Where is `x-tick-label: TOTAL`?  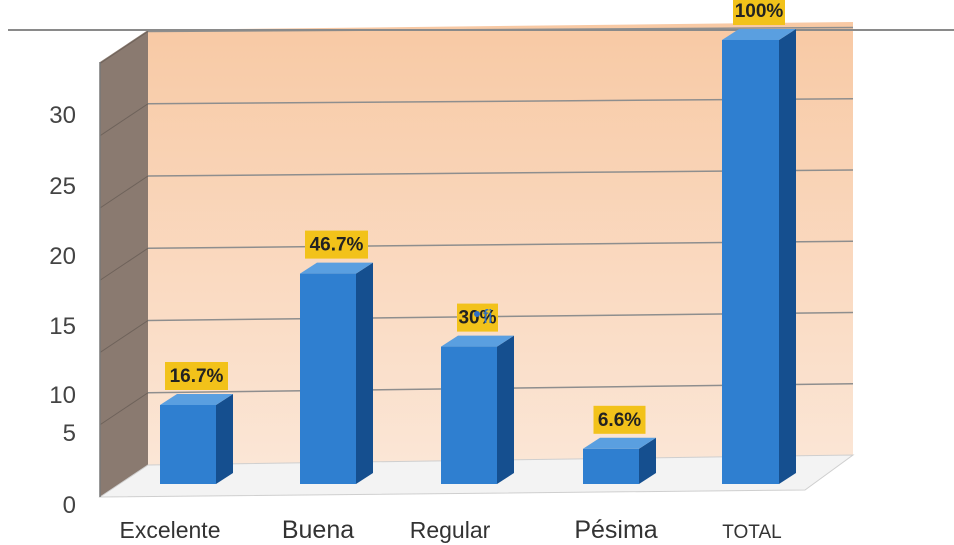 x-tick-label: TOTAL is located at coordinates (751, 532).